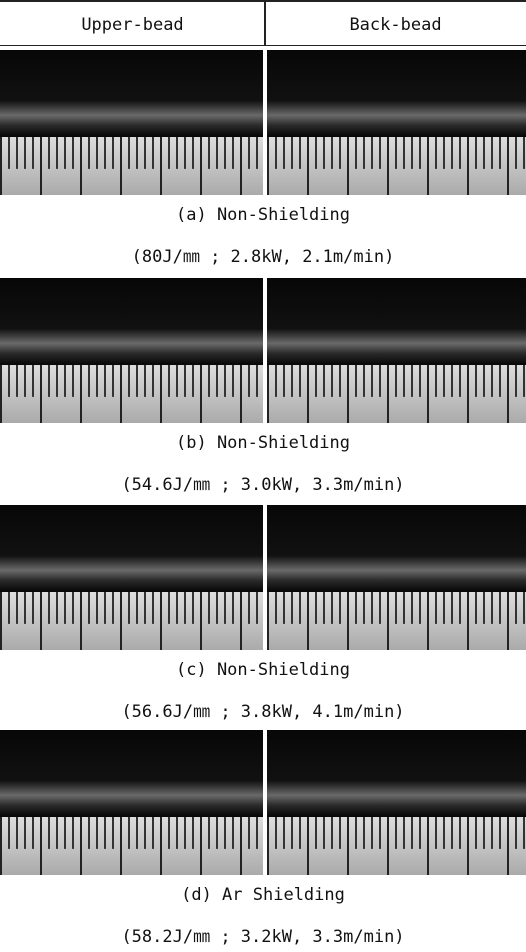  I want to click on panel-label: (d) Ar Shielding, so click(263, 895).